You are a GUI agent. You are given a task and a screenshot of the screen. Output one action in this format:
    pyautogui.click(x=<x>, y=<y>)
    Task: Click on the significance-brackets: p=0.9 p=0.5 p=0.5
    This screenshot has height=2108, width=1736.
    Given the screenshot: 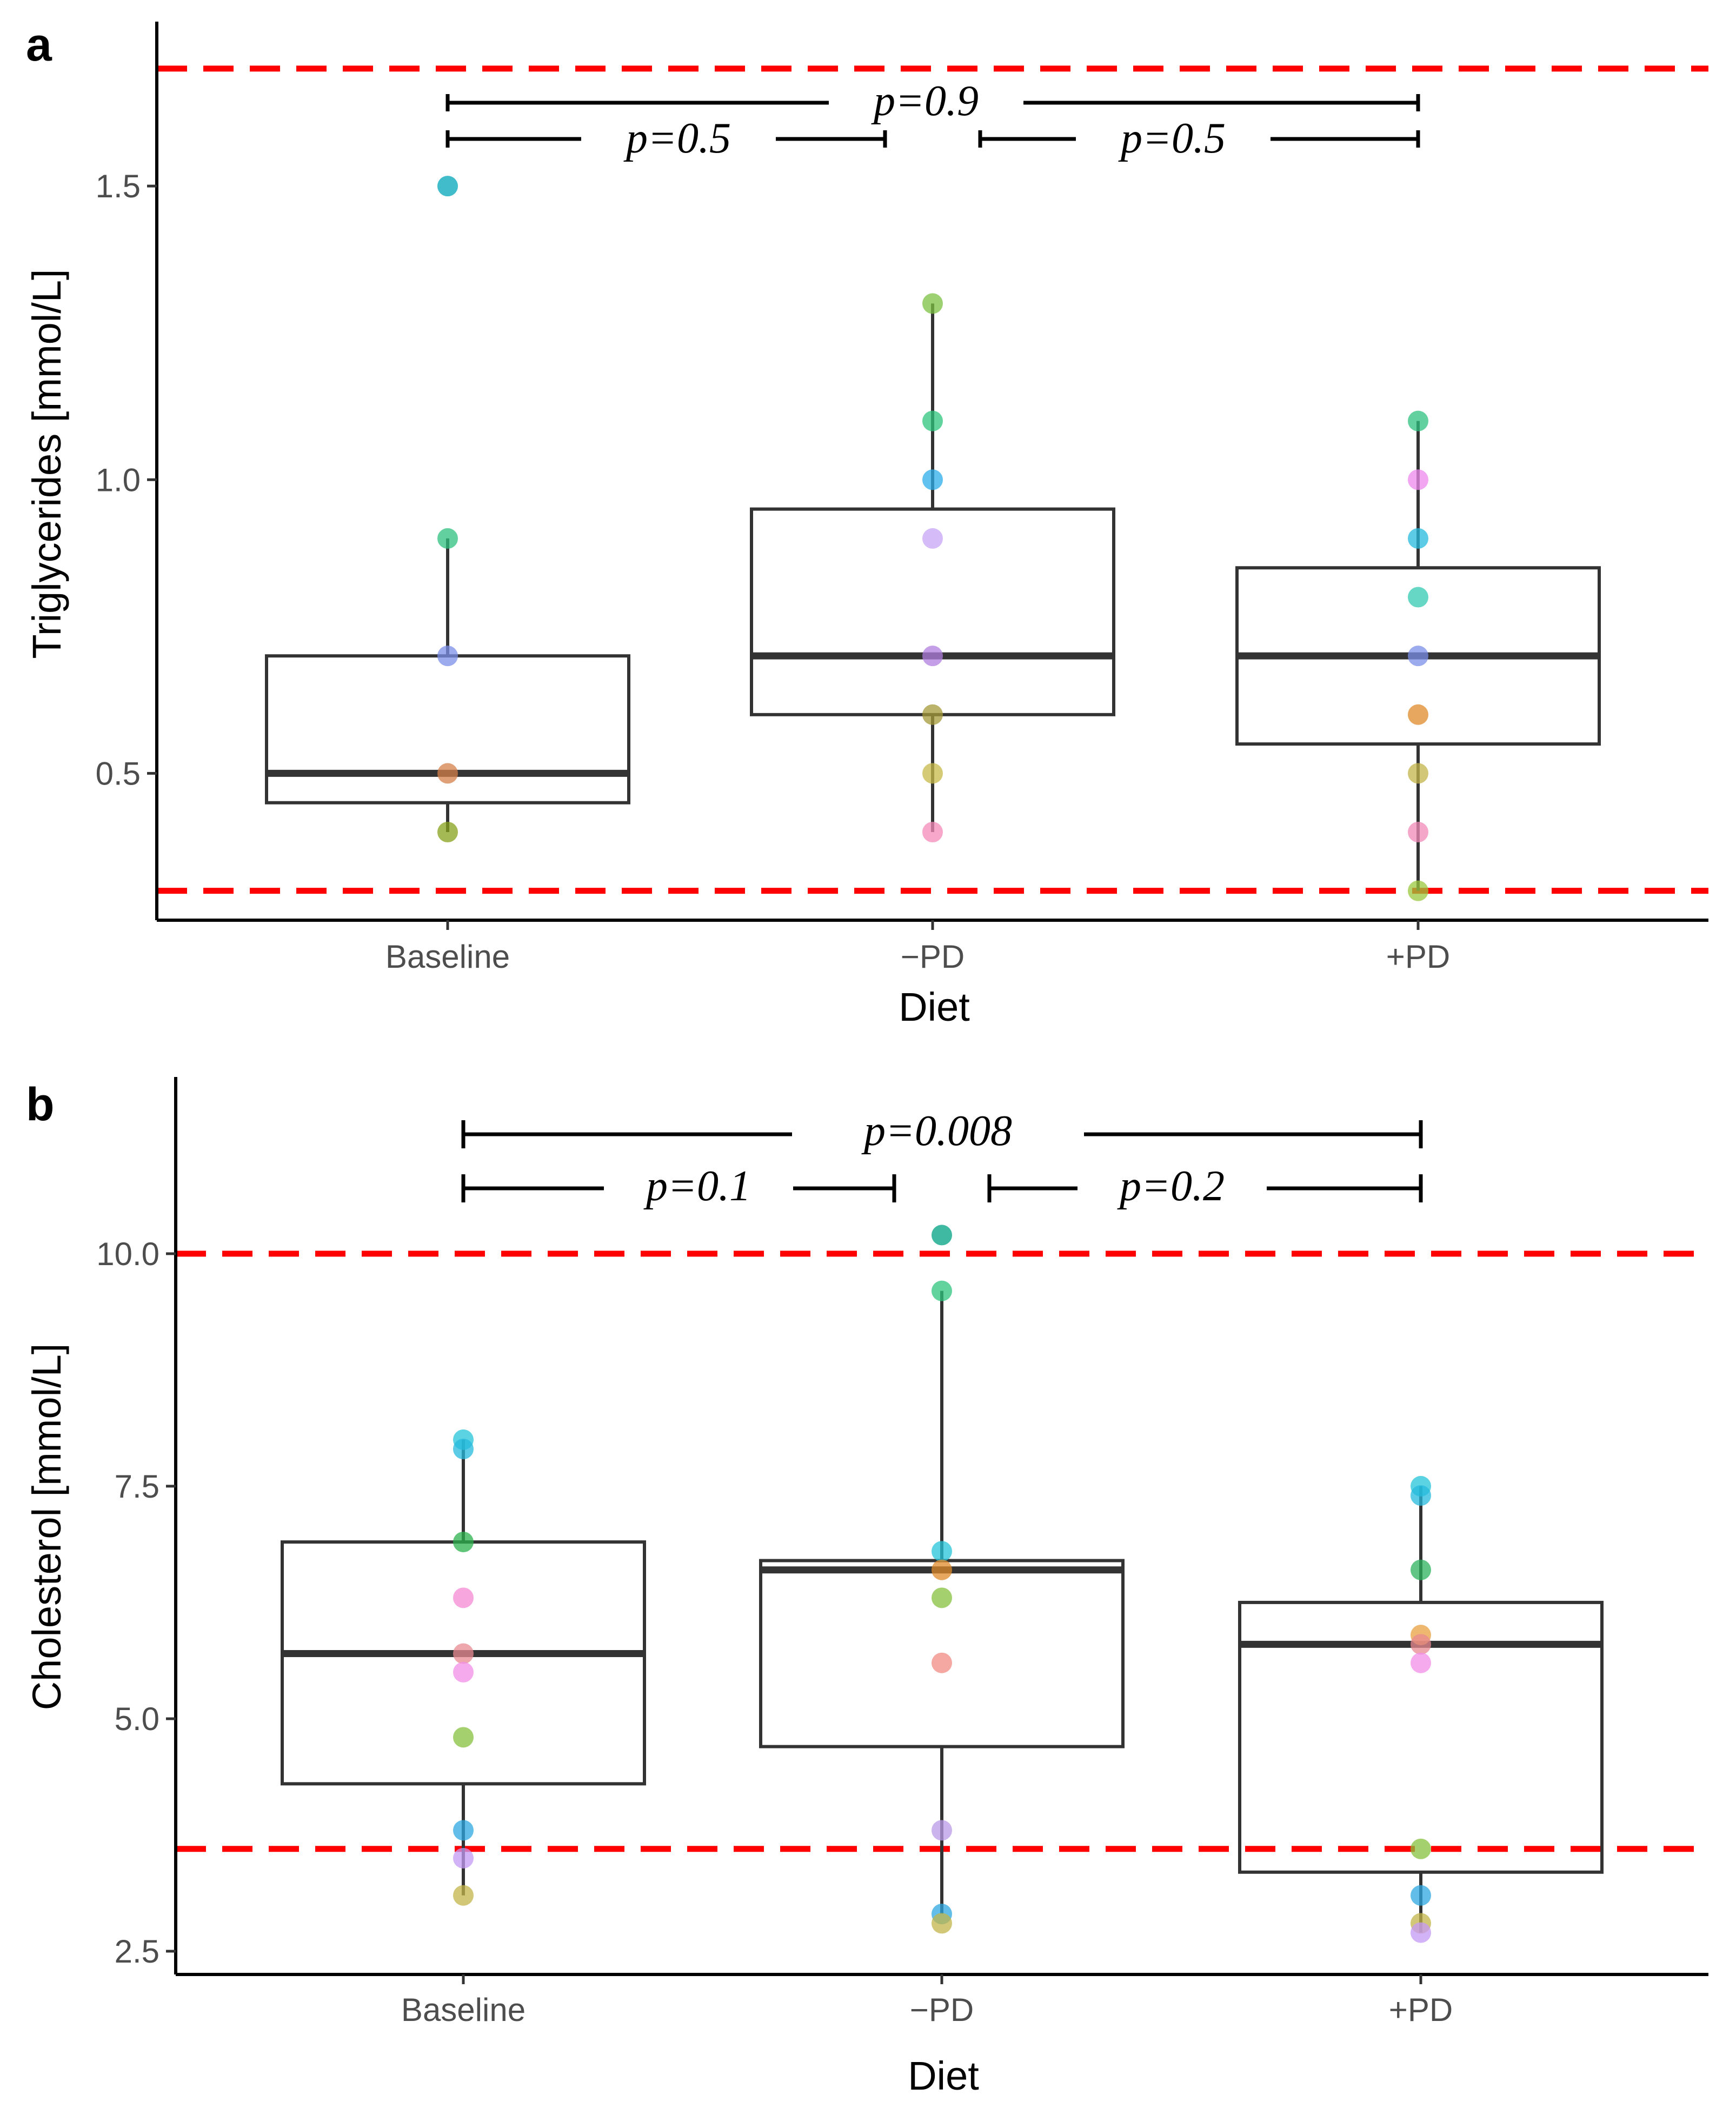 What is the action you would take?
    pyautogui.click(x=932, y=119)
    